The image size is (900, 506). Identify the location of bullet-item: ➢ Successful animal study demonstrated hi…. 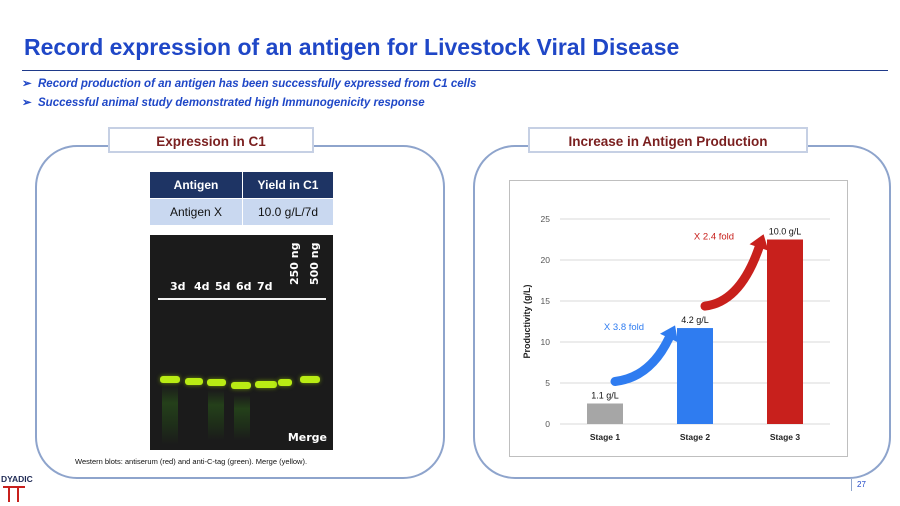
(249, 103).